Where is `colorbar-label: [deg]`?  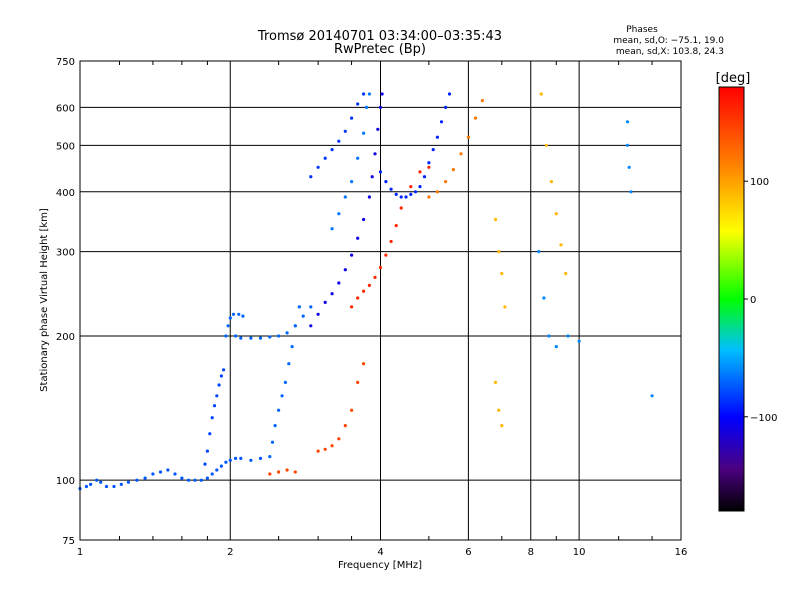
colorbar-label: [deg] is located at coordinates (733, 78).